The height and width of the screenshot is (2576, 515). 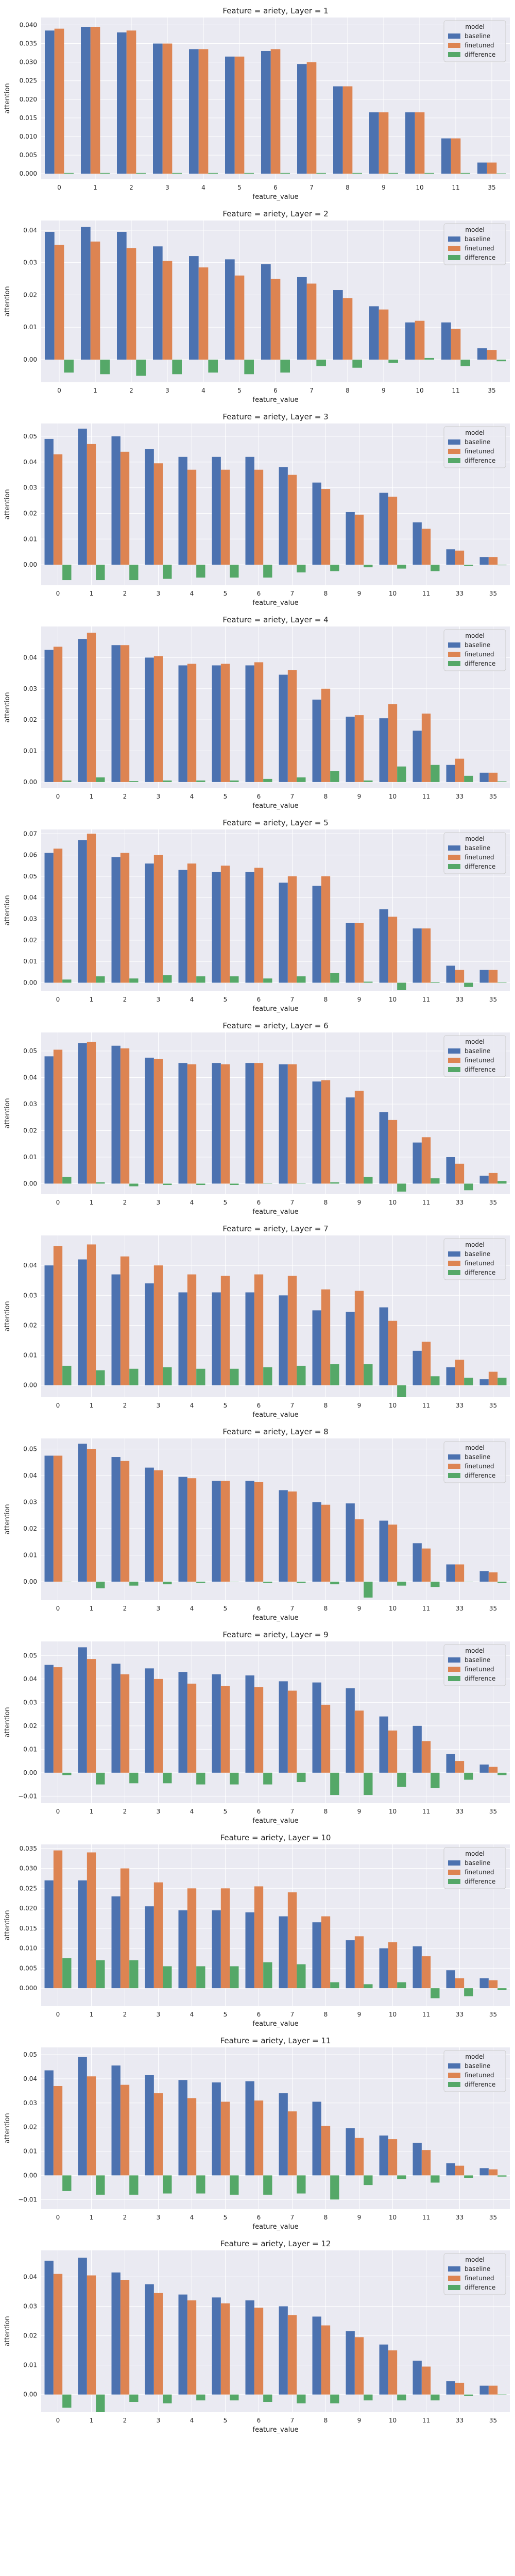 I want to click on legend-label-baseline: baseline, so click(x=478, y=1051).